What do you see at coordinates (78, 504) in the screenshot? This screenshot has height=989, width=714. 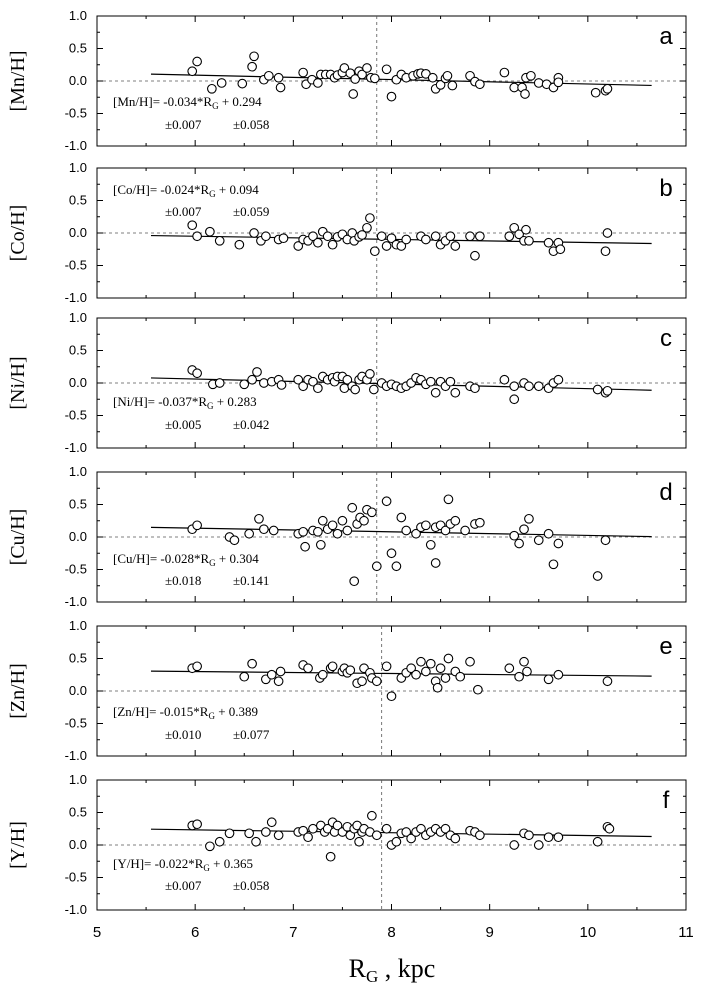 I see `y-tick-label: 0.5` at bounding box center [78, 504].